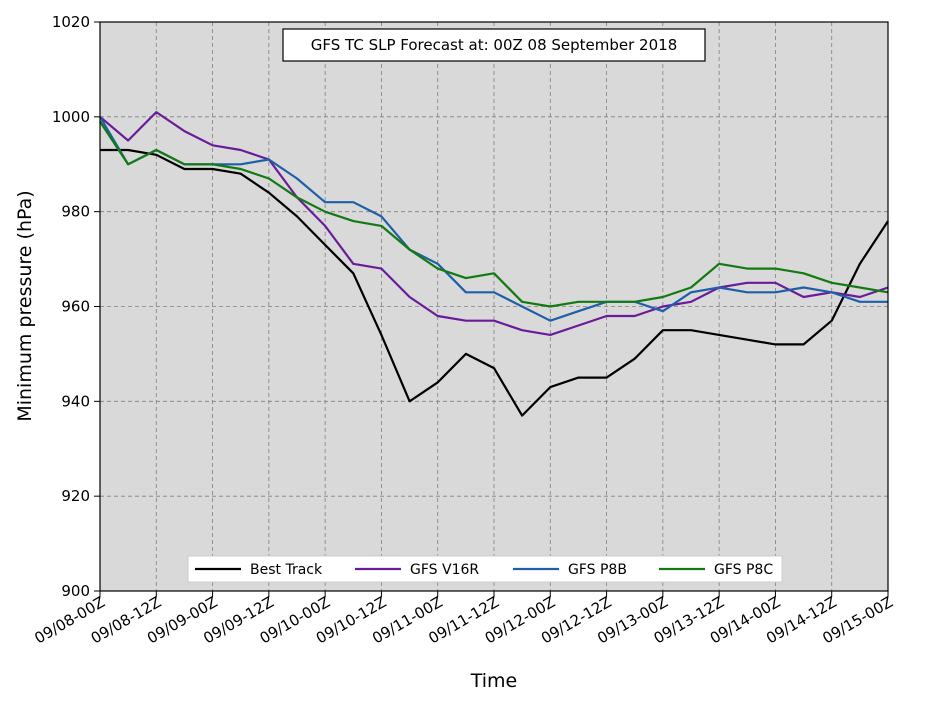 This screenshot has width=944, height=707. What do you see at coordinates (494, 681) in the screenshot?
I see `x-axis-label: Time` at bounding box center [494, 681].